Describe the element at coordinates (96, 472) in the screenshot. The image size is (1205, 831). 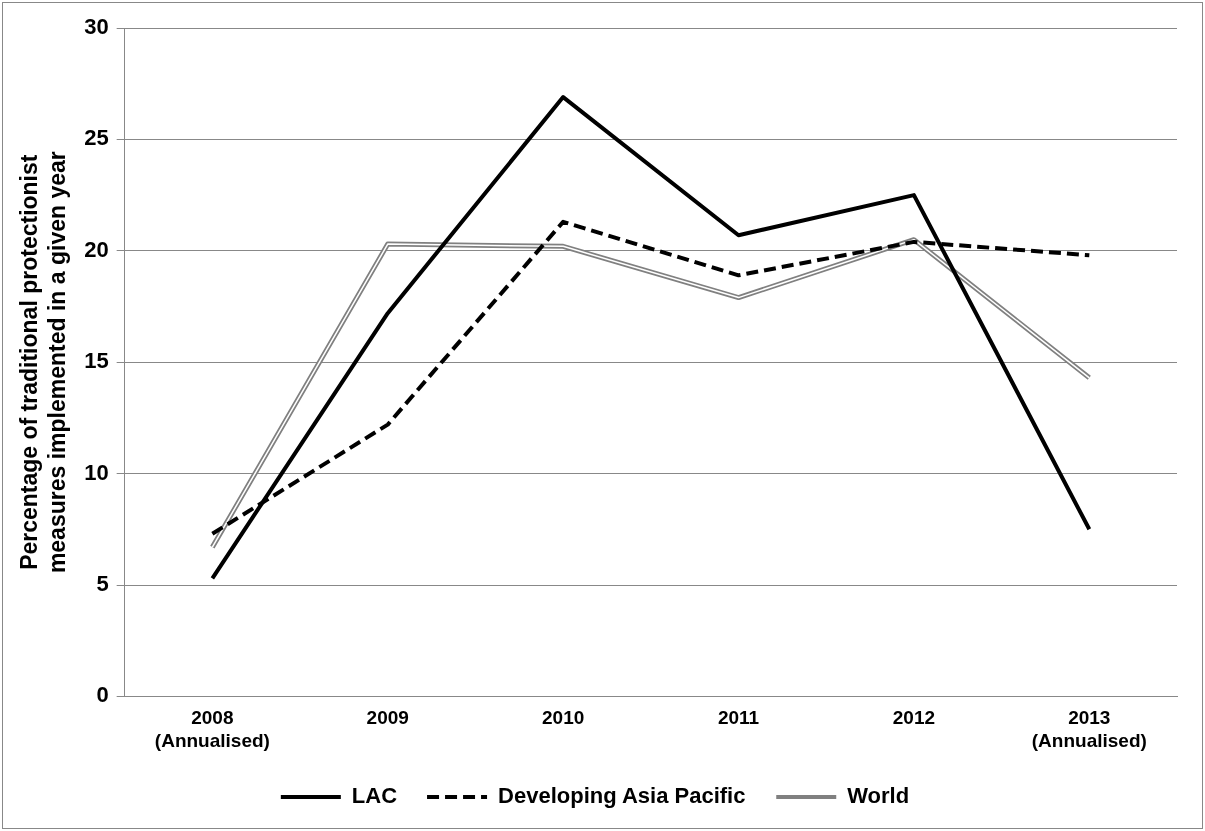
I see `y-tick-label: 10` at that location.